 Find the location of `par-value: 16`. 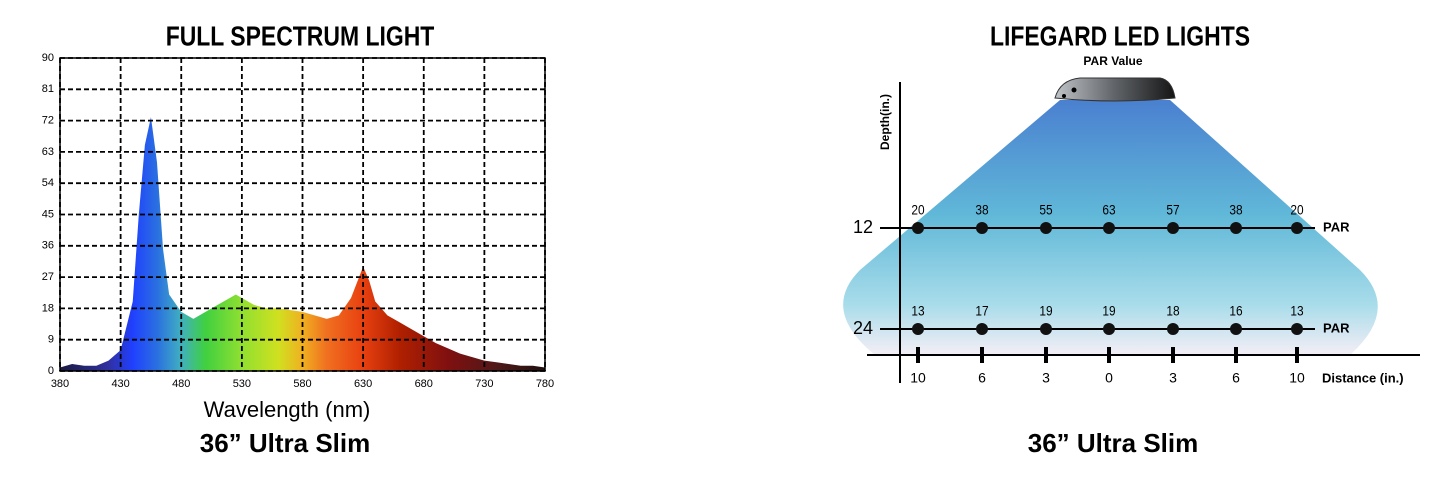

par-value: 16 is located at coordinates (1235, 311).